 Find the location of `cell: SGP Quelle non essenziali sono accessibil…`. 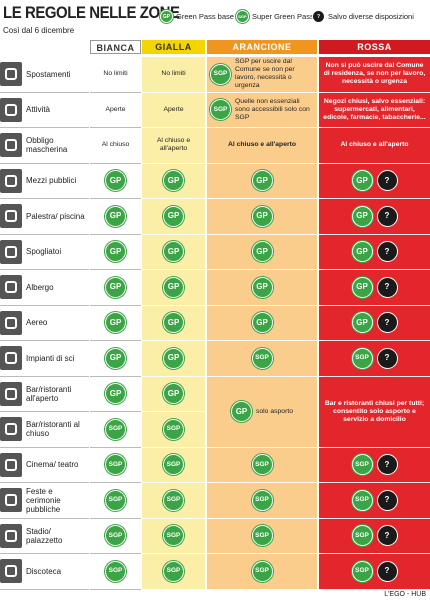

cell: SGP Quelle non essenziali sono accessibil… is located at coordinates (262, 110).